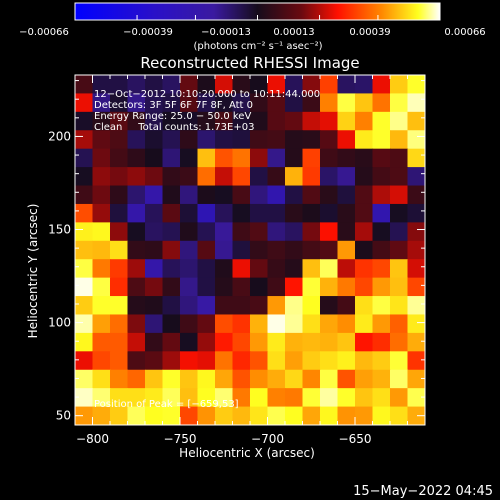 This screenshot has height=500, width=500. What do you see at coordinates (226, 32) in the screenshot?
I see `colorbar-tick-3: −0.00013` at bounding box center [226, 32].